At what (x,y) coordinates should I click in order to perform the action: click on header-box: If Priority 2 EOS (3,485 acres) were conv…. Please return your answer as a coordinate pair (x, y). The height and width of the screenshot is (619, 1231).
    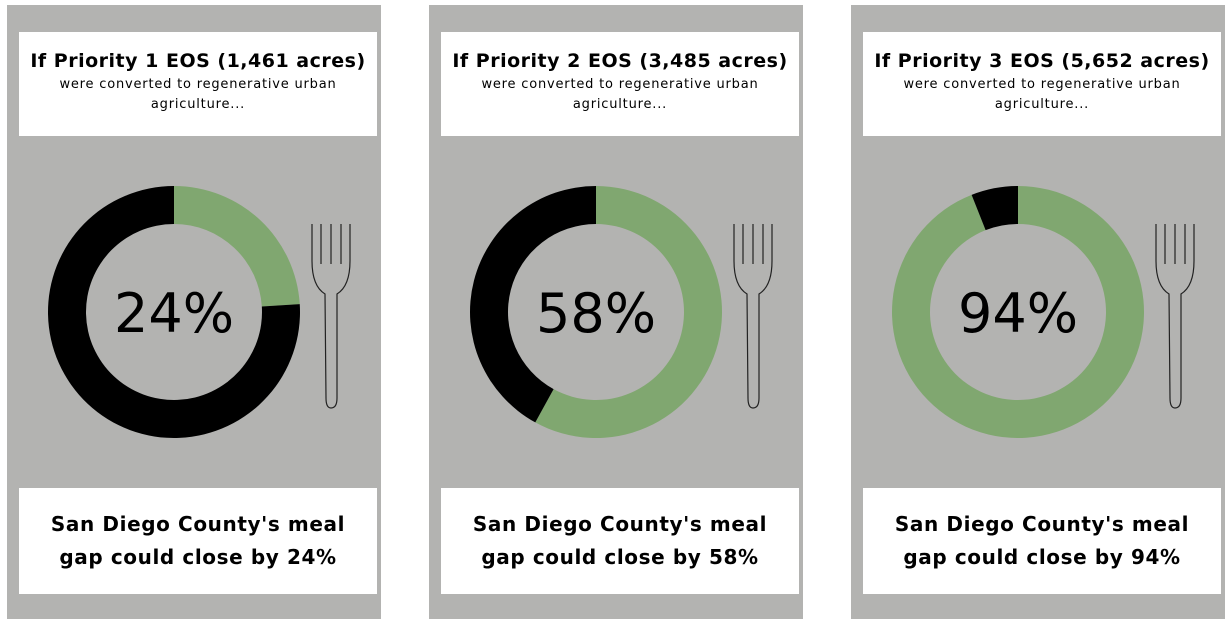
    Looking at the image, I should click on (620, 84).